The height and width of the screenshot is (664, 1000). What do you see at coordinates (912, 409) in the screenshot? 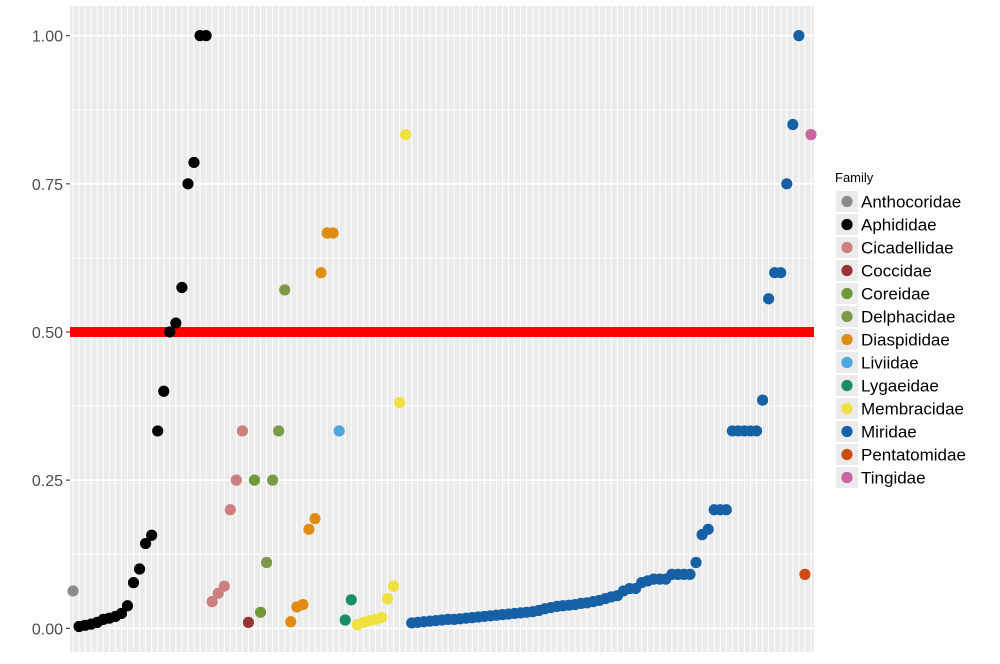
I see `legend-label: Membracidae` at bounding box center [912, 409].